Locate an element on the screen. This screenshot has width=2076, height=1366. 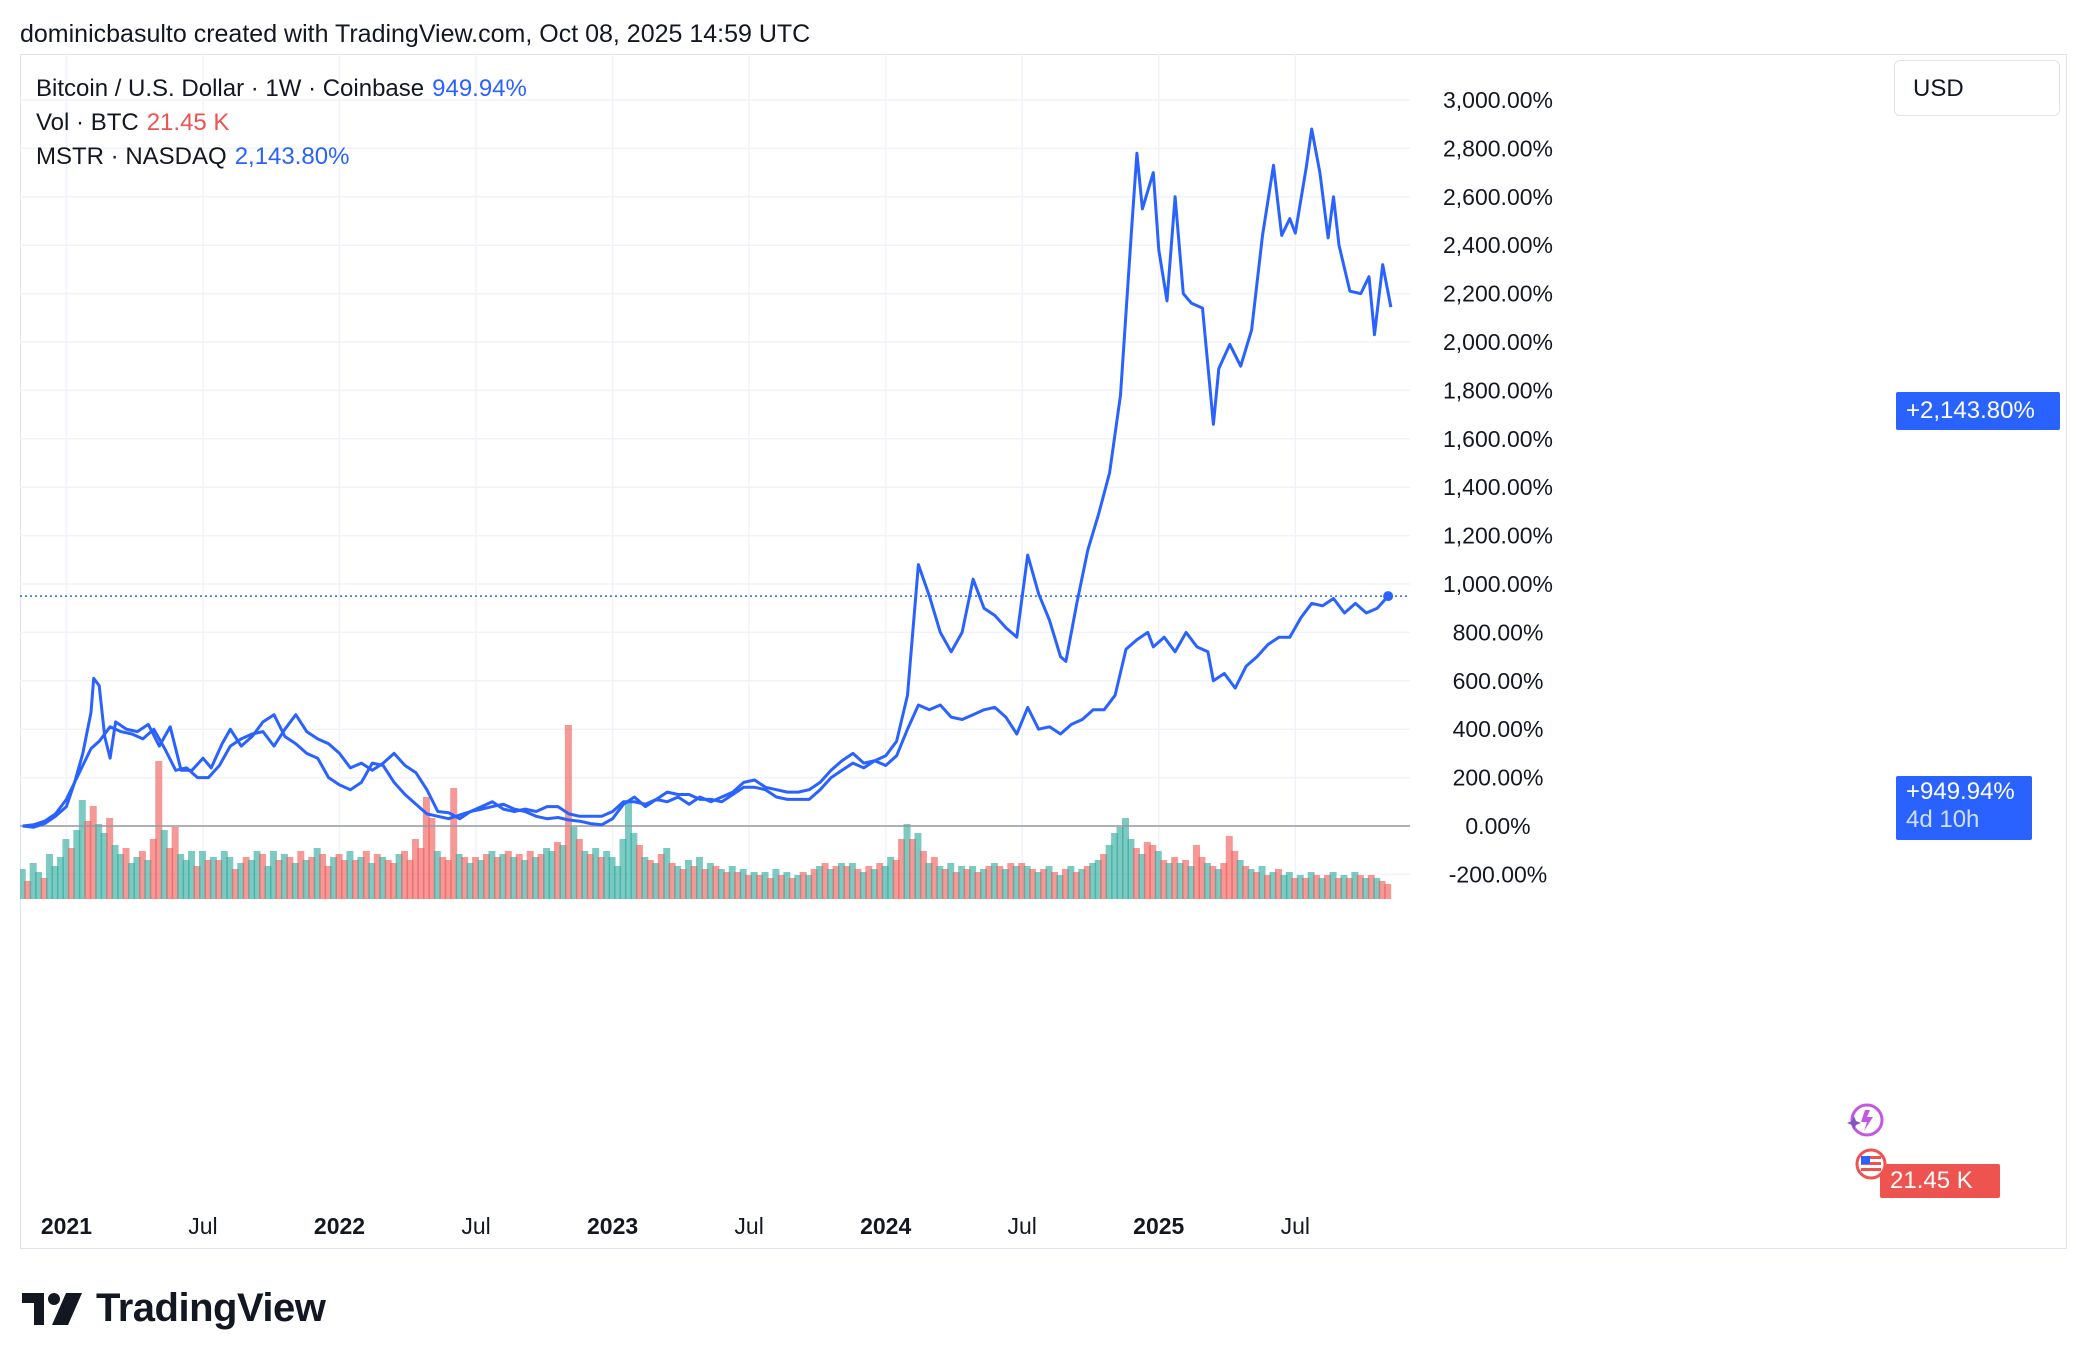
series-line-btc is located at coordinates (706, 711).